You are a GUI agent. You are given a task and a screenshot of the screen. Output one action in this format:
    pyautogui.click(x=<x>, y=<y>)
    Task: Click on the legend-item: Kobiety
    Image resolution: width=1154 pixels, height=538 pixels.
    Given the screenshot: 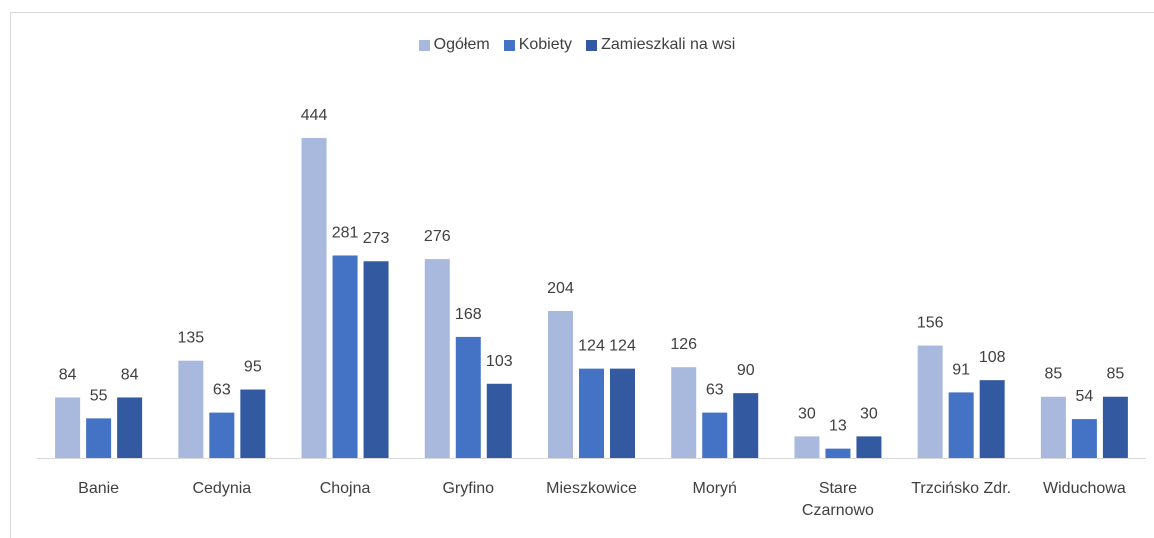 What is the action you would take?
    pyautogui.click(x=538, y=45)
    